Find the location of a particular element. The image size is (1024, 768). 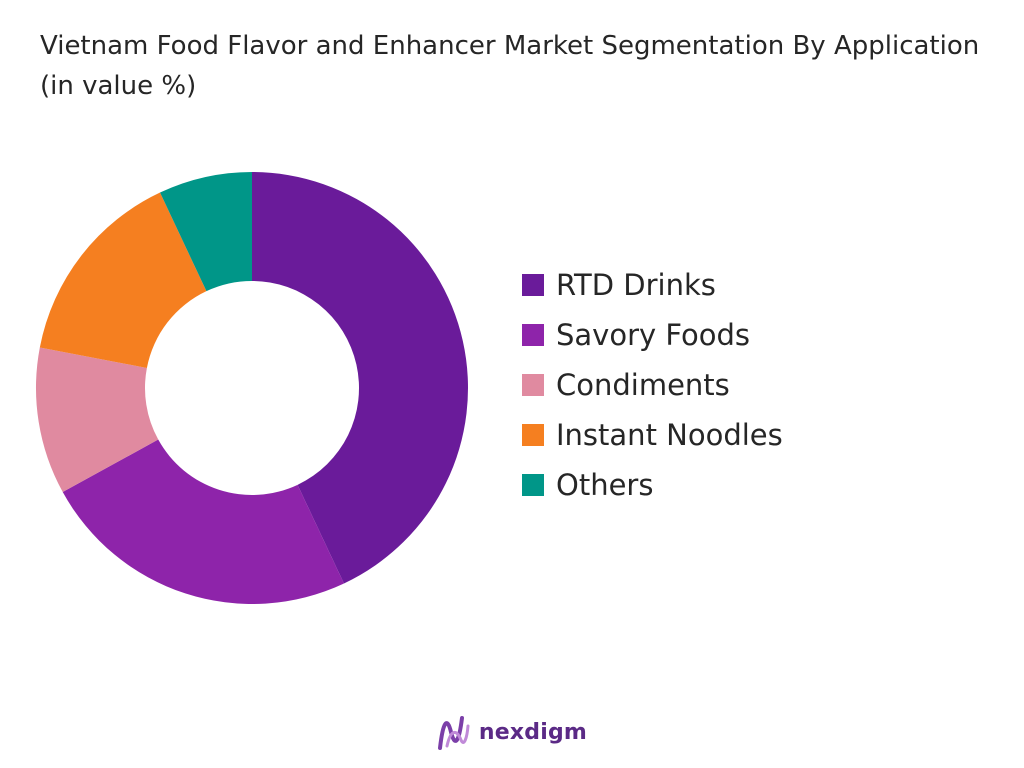

brand-name: nexdigm is located at coordinates (533, 732).